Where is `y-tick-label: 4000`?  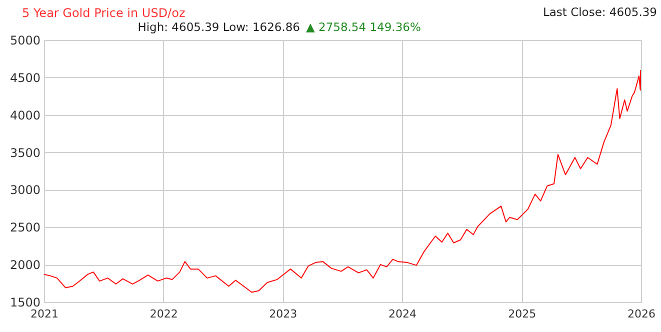 y-tick-label: 4000 is located at coordinates (25, 115).